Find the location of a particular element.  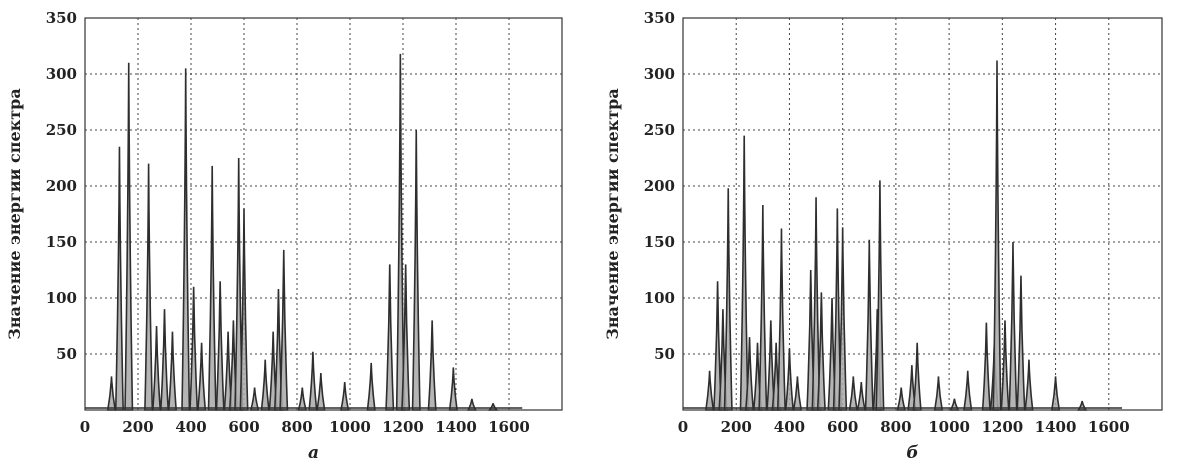

panel-label: а is located at coordinates (313, 453).